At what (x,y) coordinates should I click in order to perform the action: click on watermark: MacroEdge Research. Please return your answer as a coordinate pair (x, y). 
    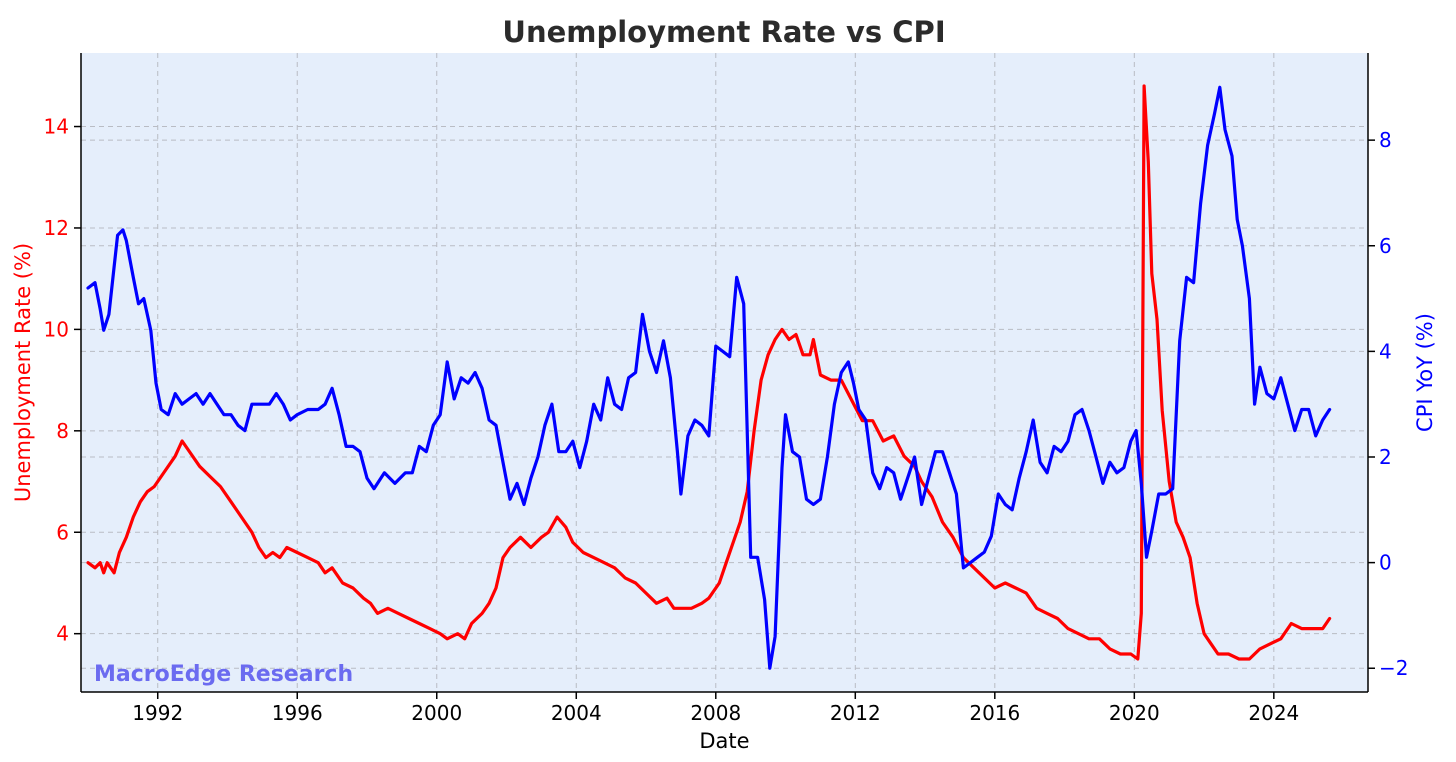
    Looking at the image, I should click on (223, 674).